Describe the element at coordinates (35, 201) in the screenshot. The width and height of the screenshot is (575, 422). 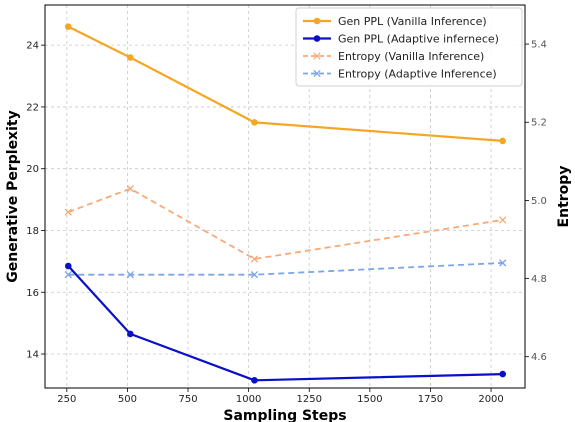
I see `y-axis-left: 14 16 18 20 22 24` at that location.